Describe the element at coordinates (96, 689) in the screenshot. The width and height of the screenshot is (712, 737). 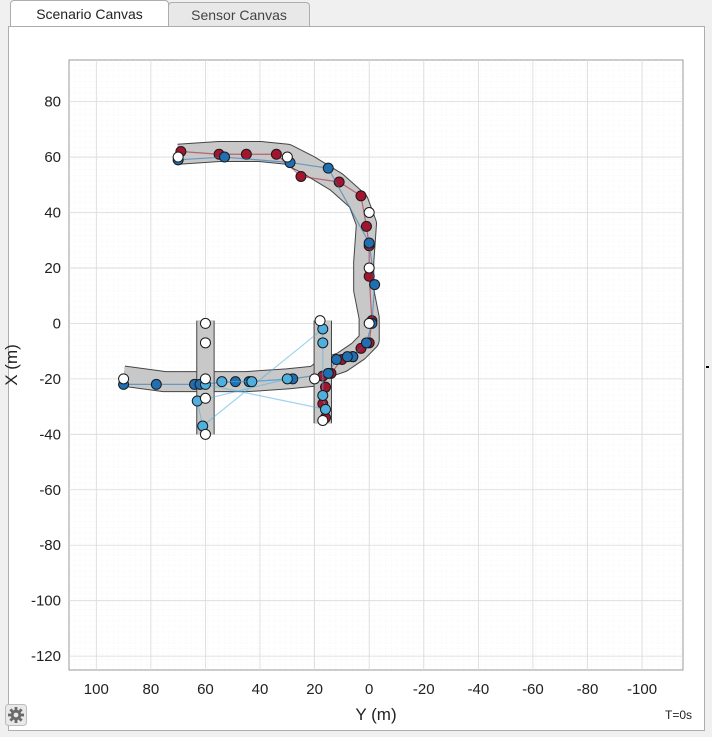
I see `x-tick-label: 100` at that location.